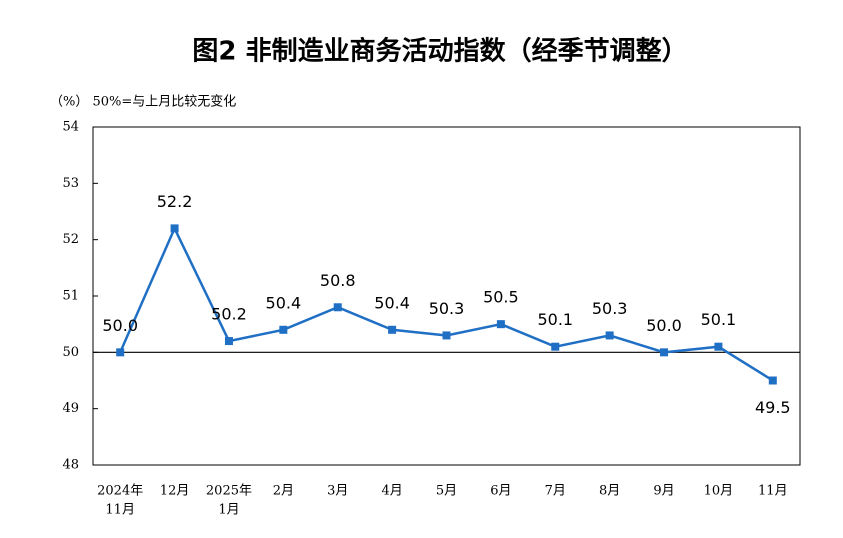 This screenshot has height=538, width=843. I want to click on x-tick-label: 3月, so click(337, 491).